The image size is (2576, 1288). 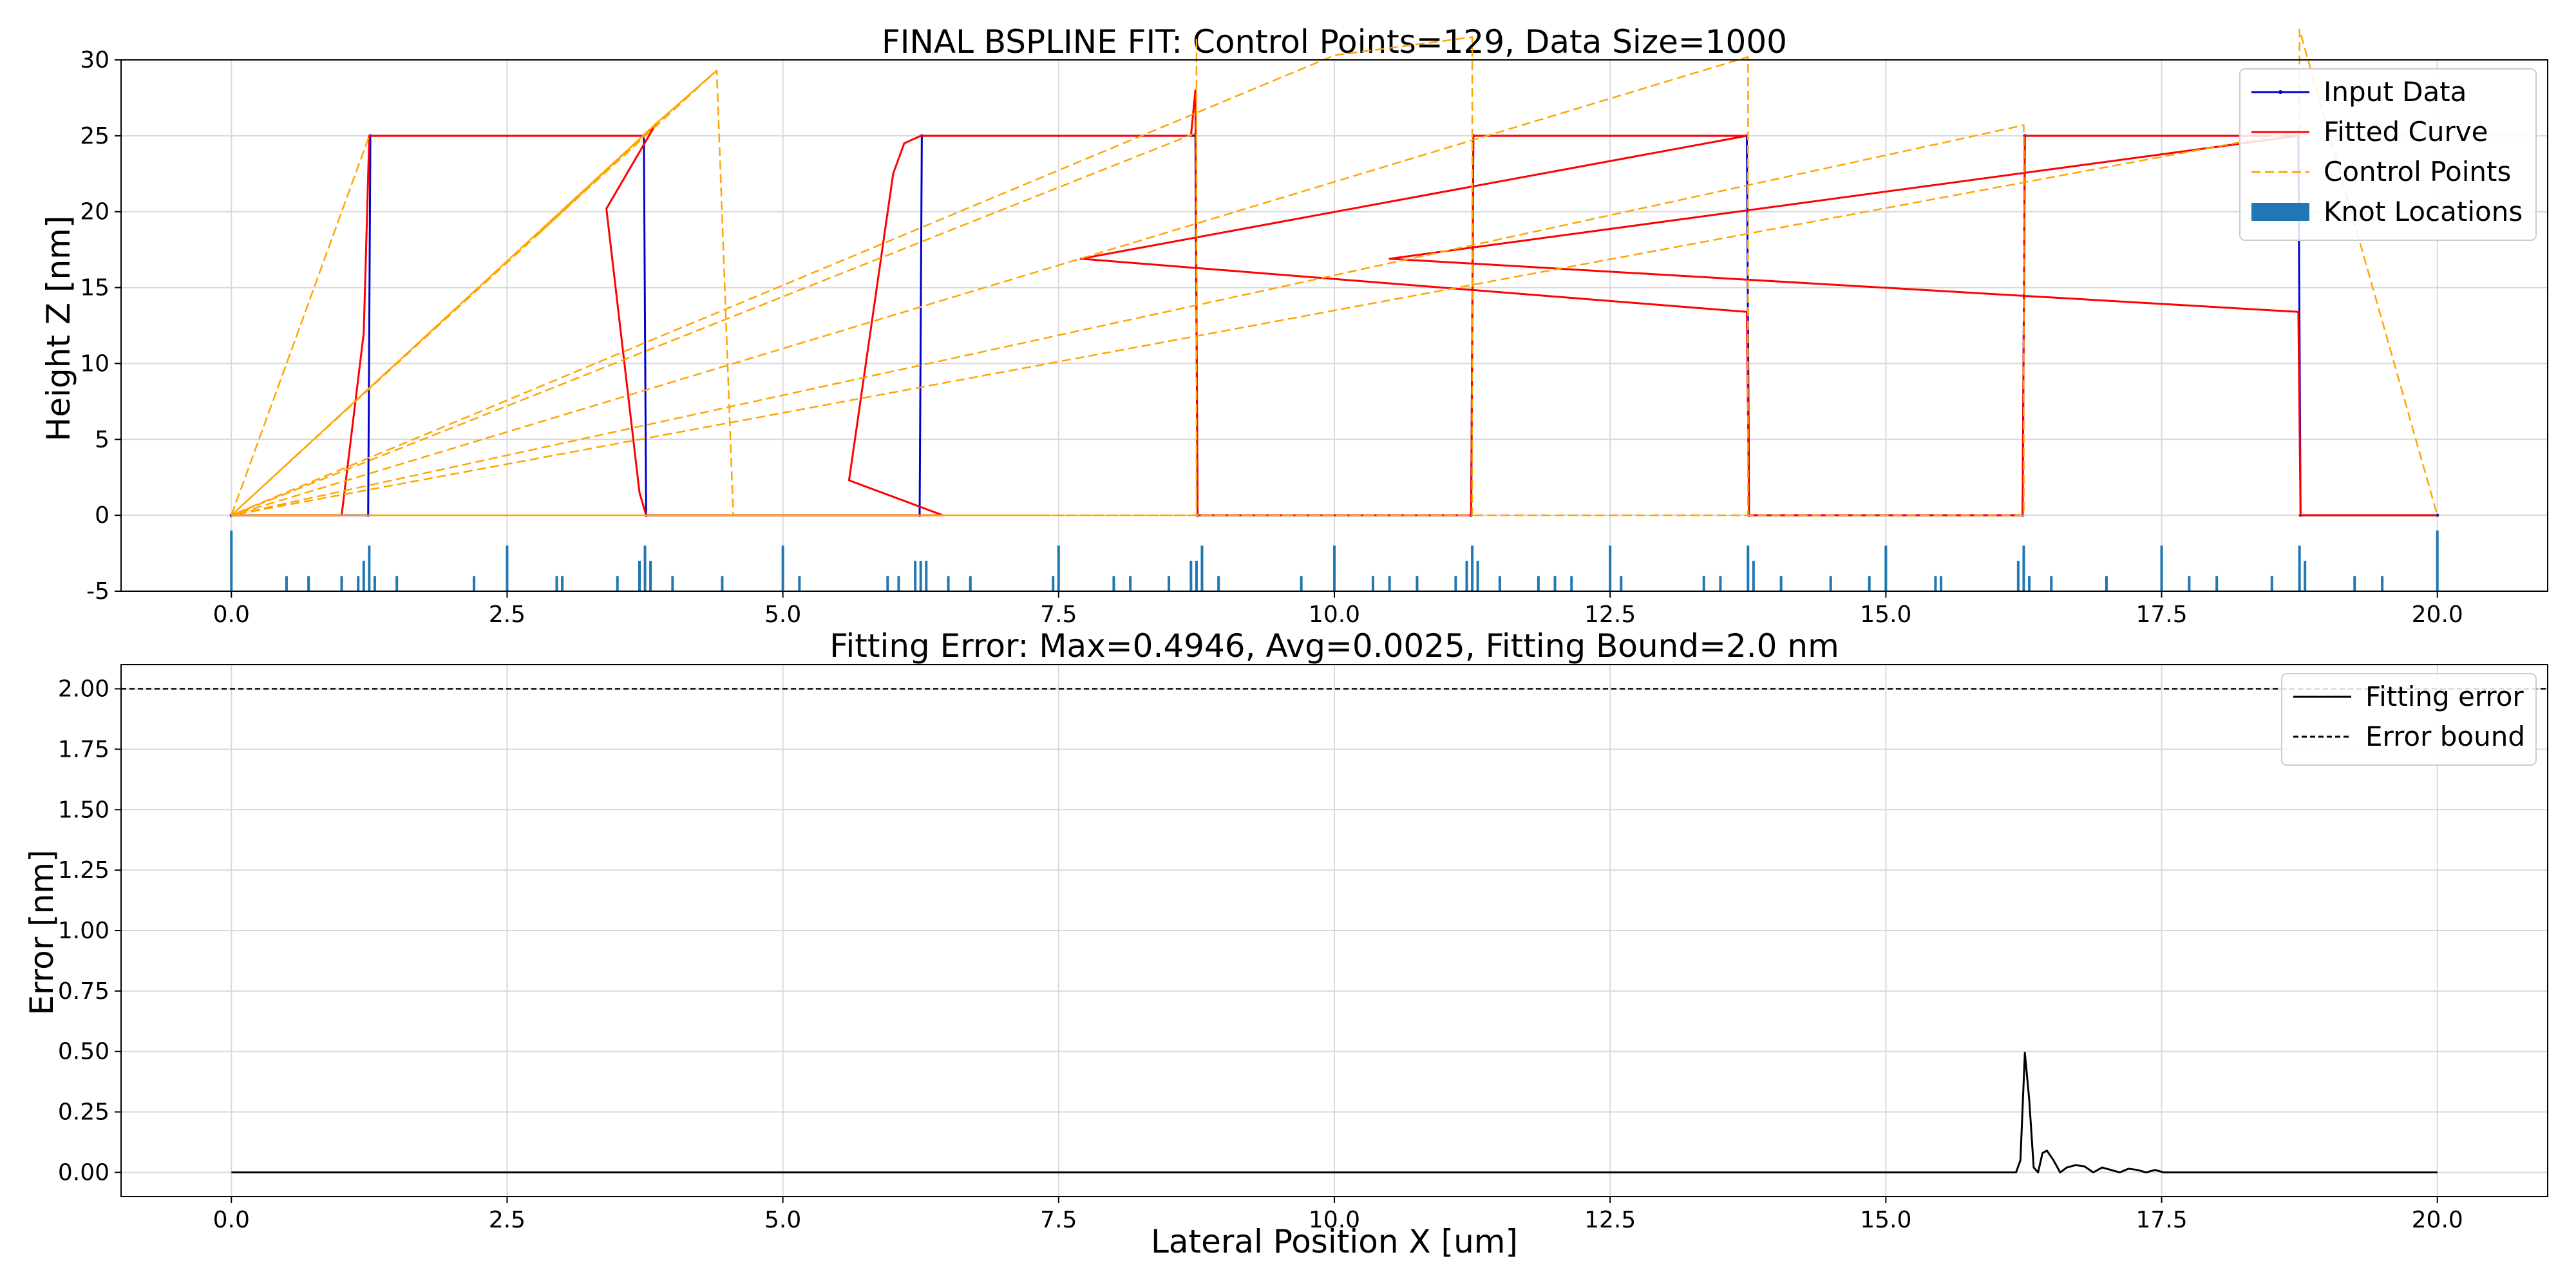 What do you see at coordinates (58, 329) in the screenshot?
I see `fit-panel-y-axis-label: Height Z [nm]` at bounding box center [58, 329].